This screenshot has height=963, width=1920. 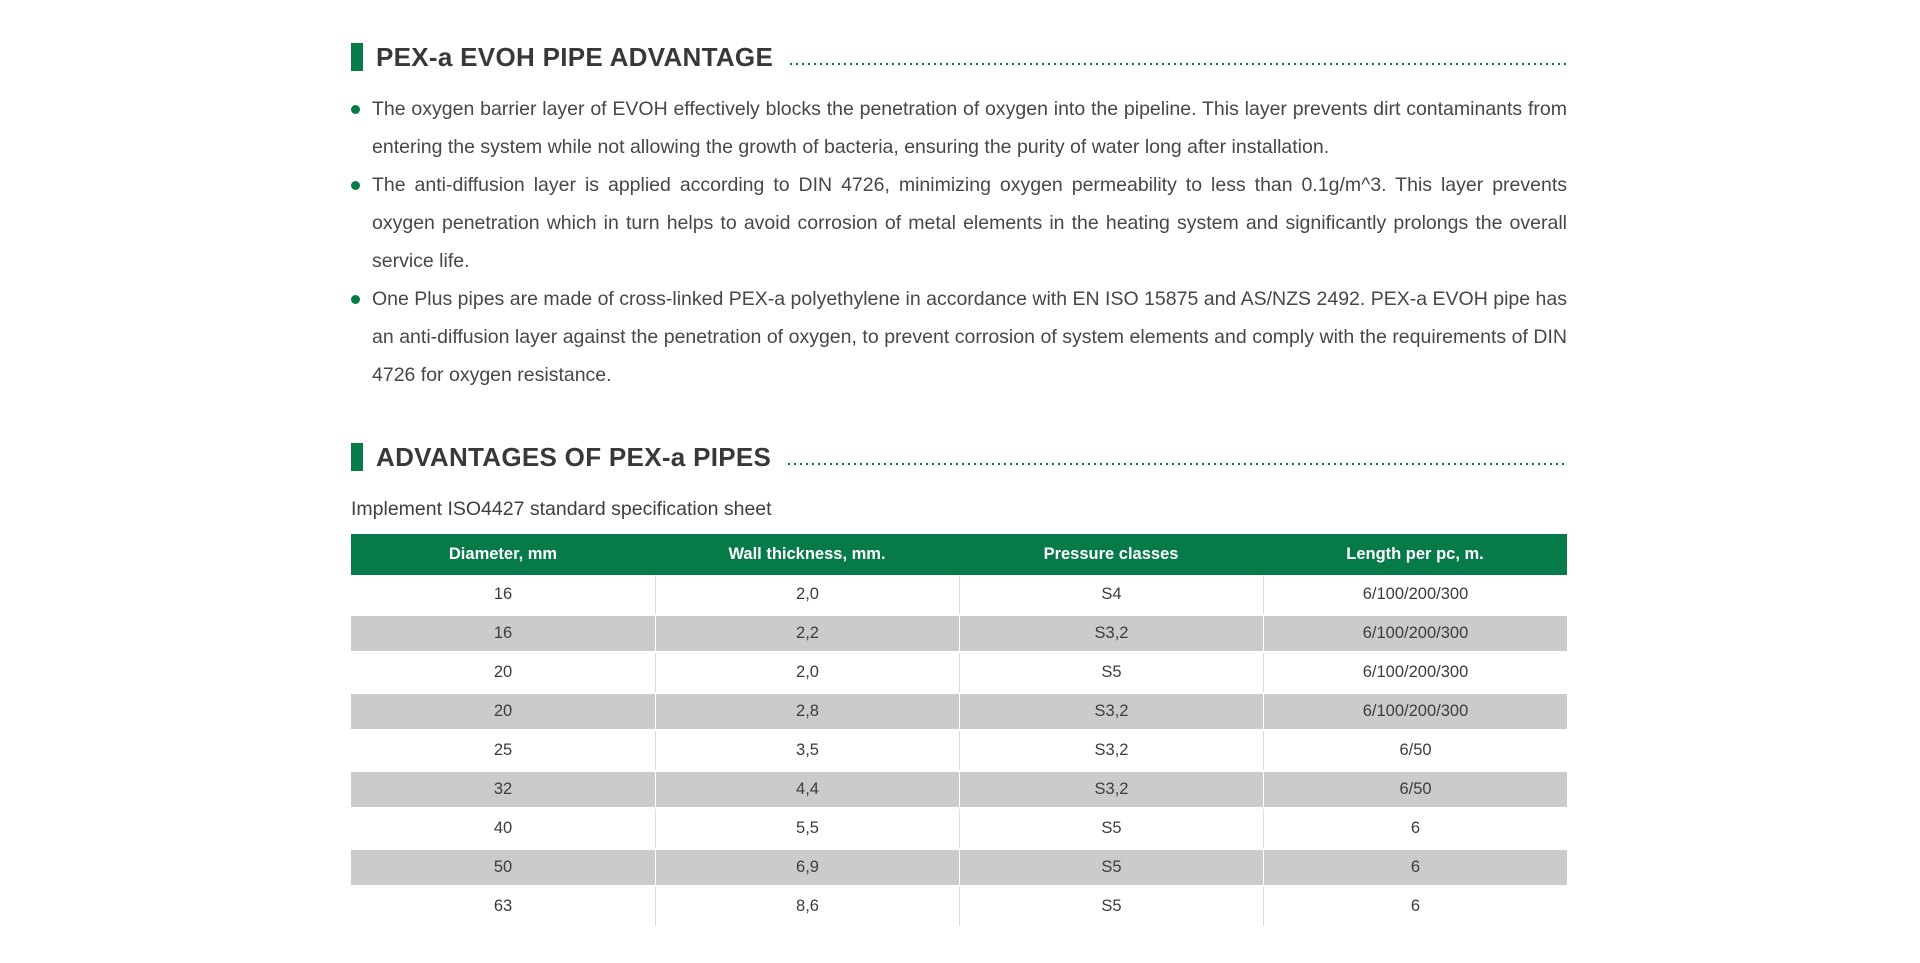 What do you see at coordinates (503, 789) in the screenshot?
I see `table-cell: 32` at bounding box center [503, 789].